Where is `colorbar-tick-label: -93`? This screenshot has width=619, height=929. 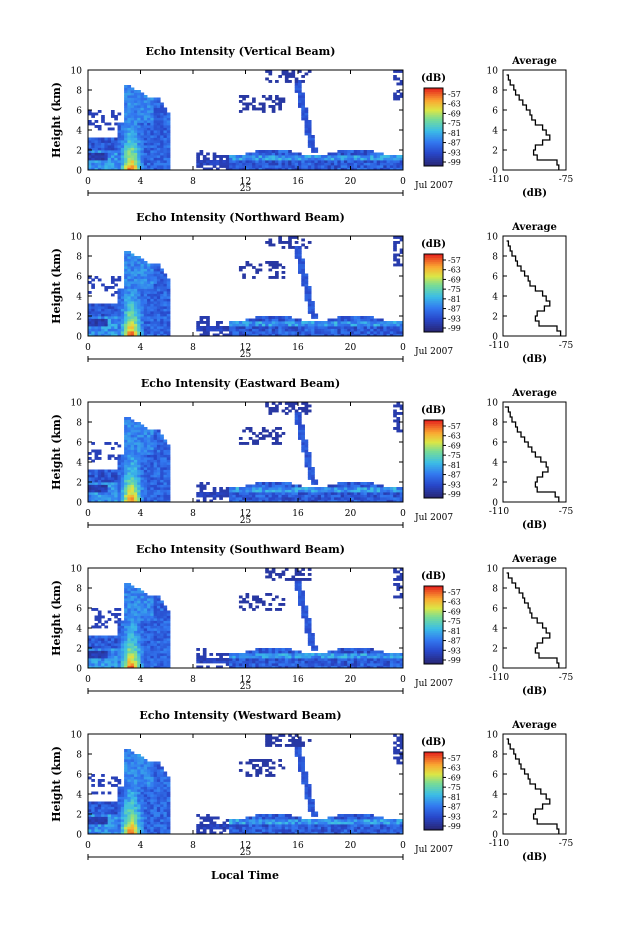
colorbar-tick-label: -93 is located at coordinates (454, 318).